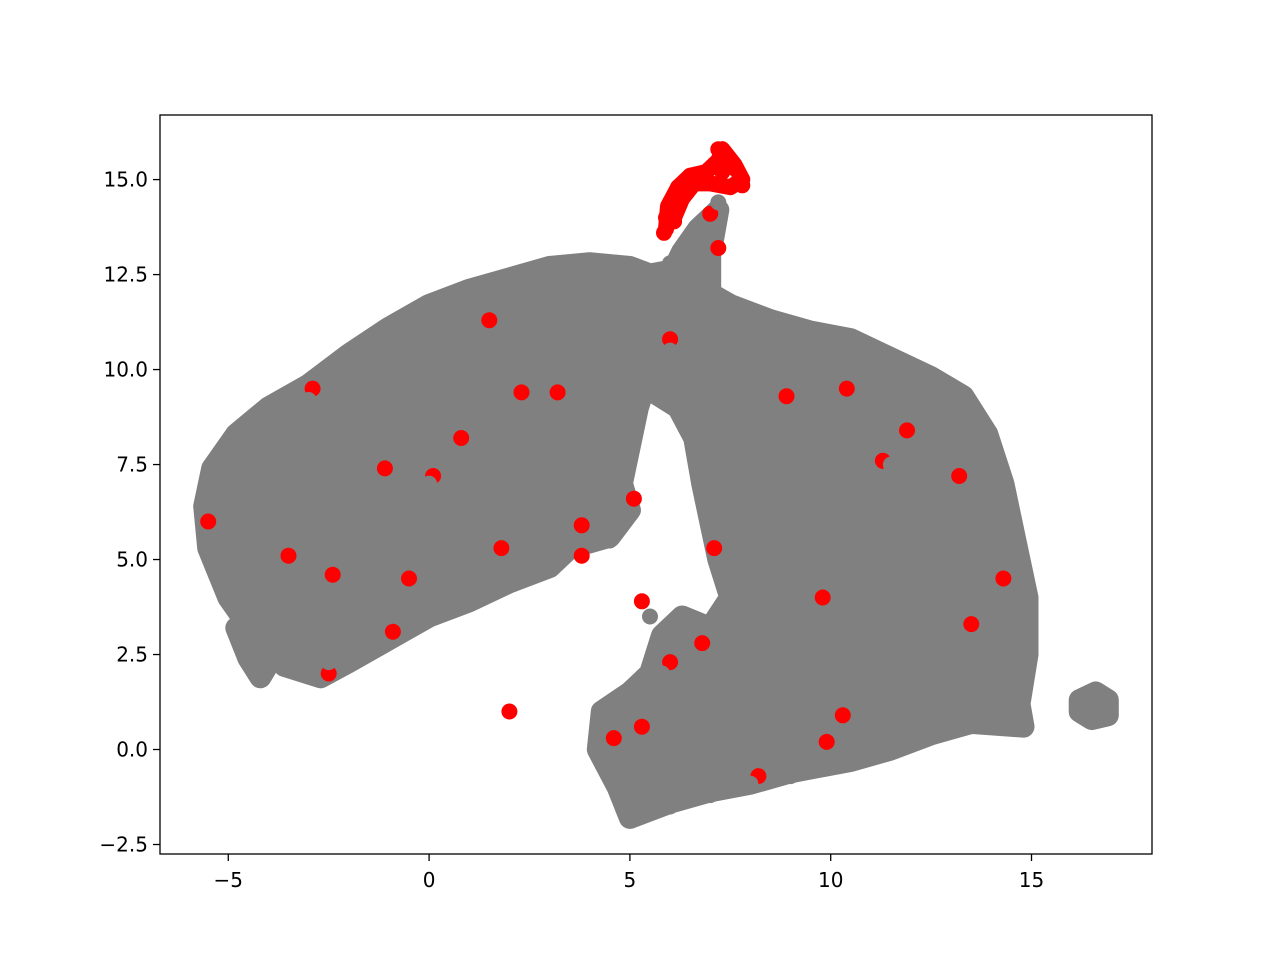 The height and width of the screenshot is (960, 1280). I want to click on y-tick-label: 15.0, so click(125, 180).